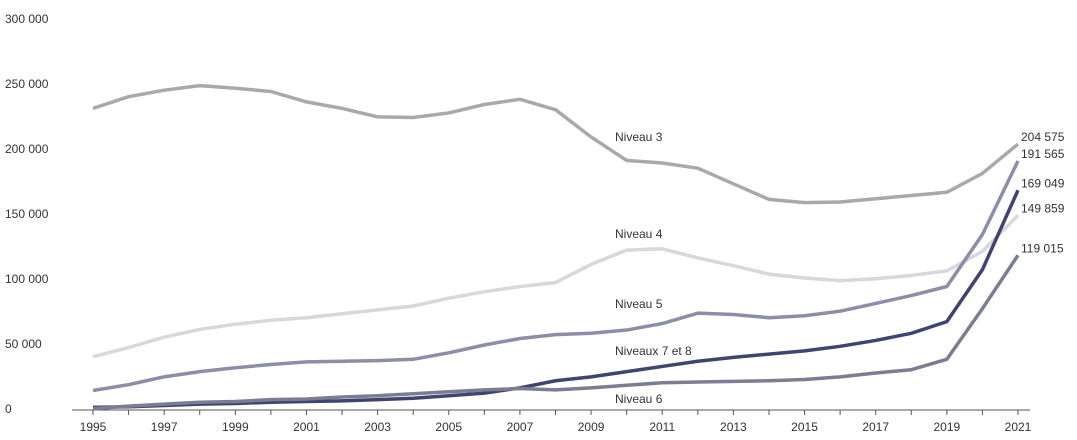  Describe the element at coordinates (1043, 208) in the screenshot. I see `value-label: 149 859` at that location.